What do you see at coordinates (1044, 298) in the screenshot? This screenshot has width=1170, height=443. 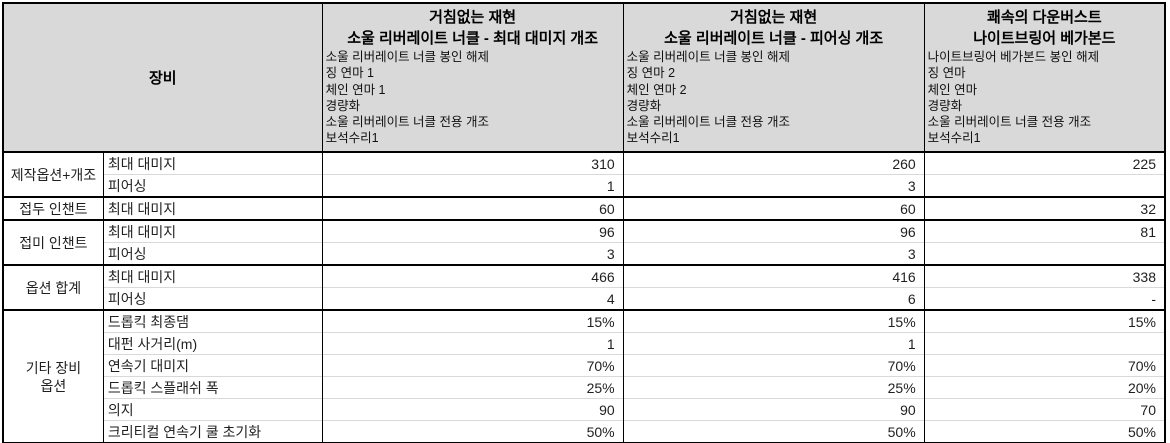 I see `value-cell: -` at bounding box center [1044, 298].